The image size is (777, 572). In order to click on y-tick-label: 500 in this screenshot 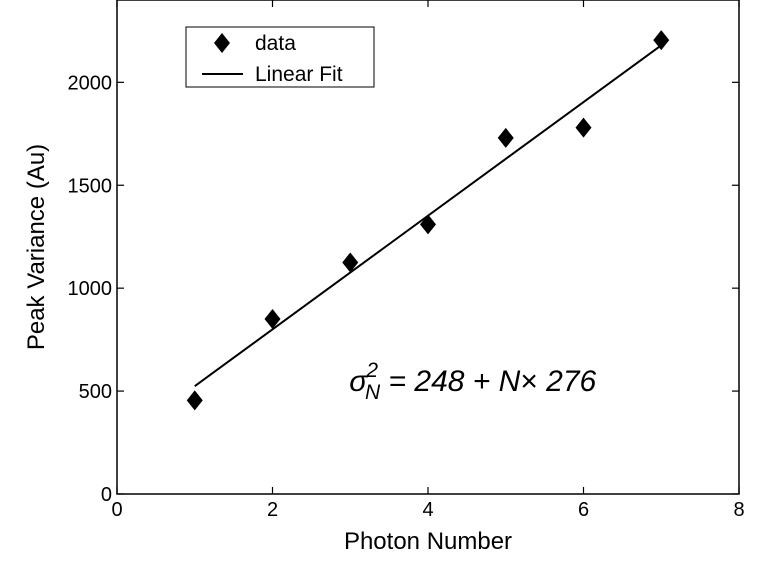, I will do `click(95, 392)`.